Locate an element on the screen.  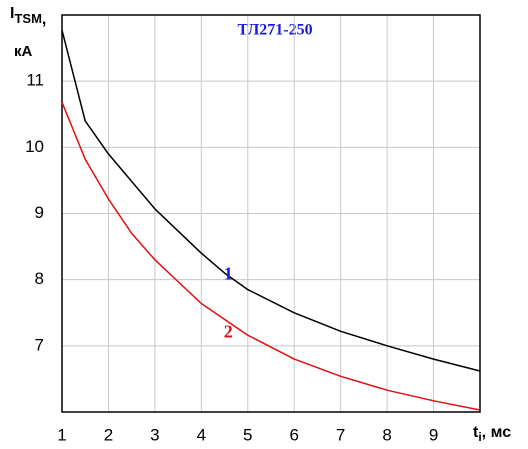
x-tick-label: 8 is located at coordinates (386, 434).